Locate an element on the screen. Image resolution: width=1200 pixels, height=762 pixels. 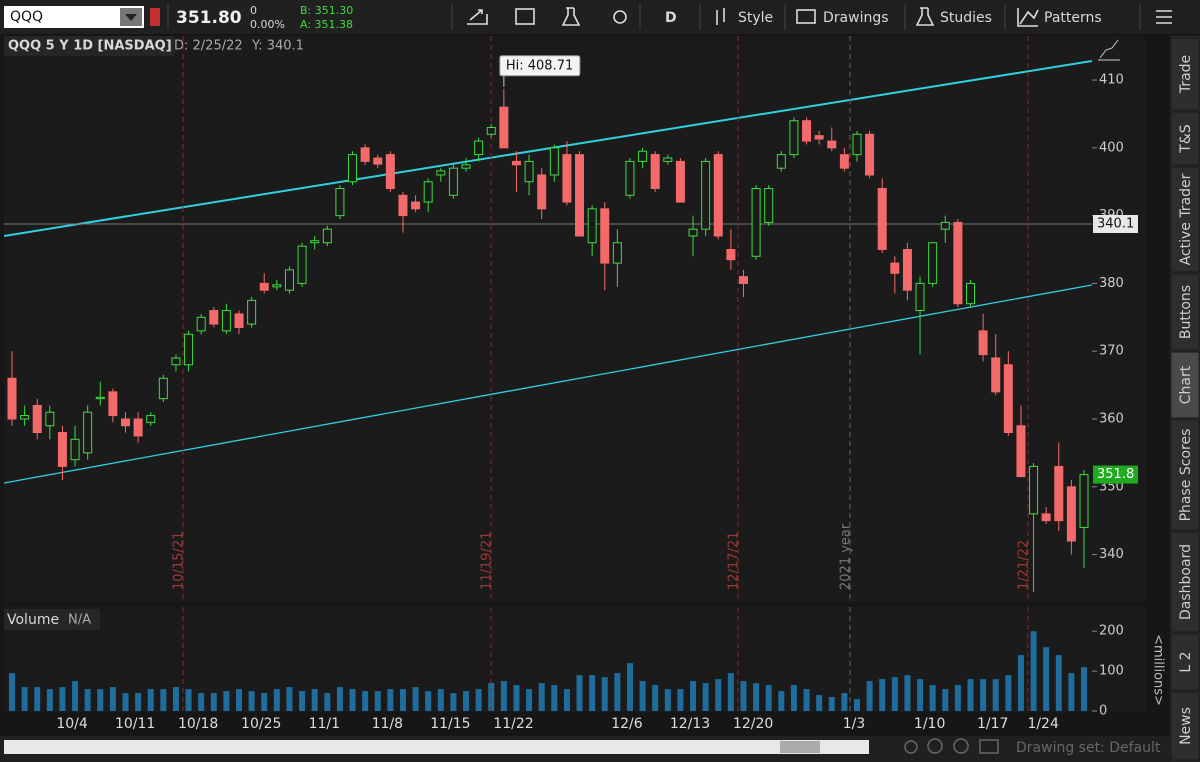
drawings-button: Drawings is located at coordinates (856, 18).